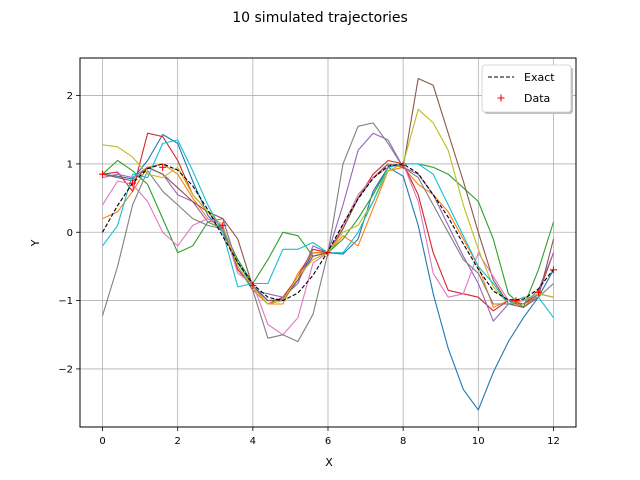 This screenshot has width=640, height=480. I want to click on y-tick-label: 0, so click(70, 233).